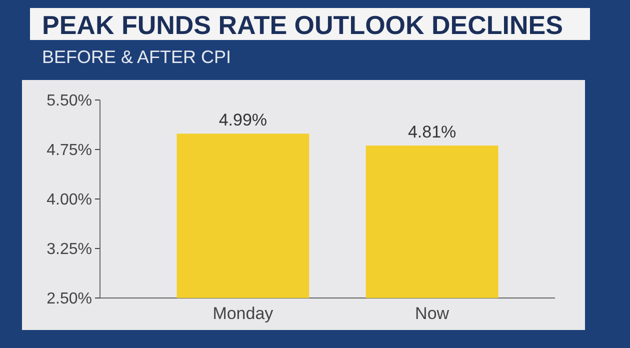  What do you see at coordinates (69, 151) in the screenshot?
I see `y-tick-label: 4.75%` at bounding box center [69, 151].